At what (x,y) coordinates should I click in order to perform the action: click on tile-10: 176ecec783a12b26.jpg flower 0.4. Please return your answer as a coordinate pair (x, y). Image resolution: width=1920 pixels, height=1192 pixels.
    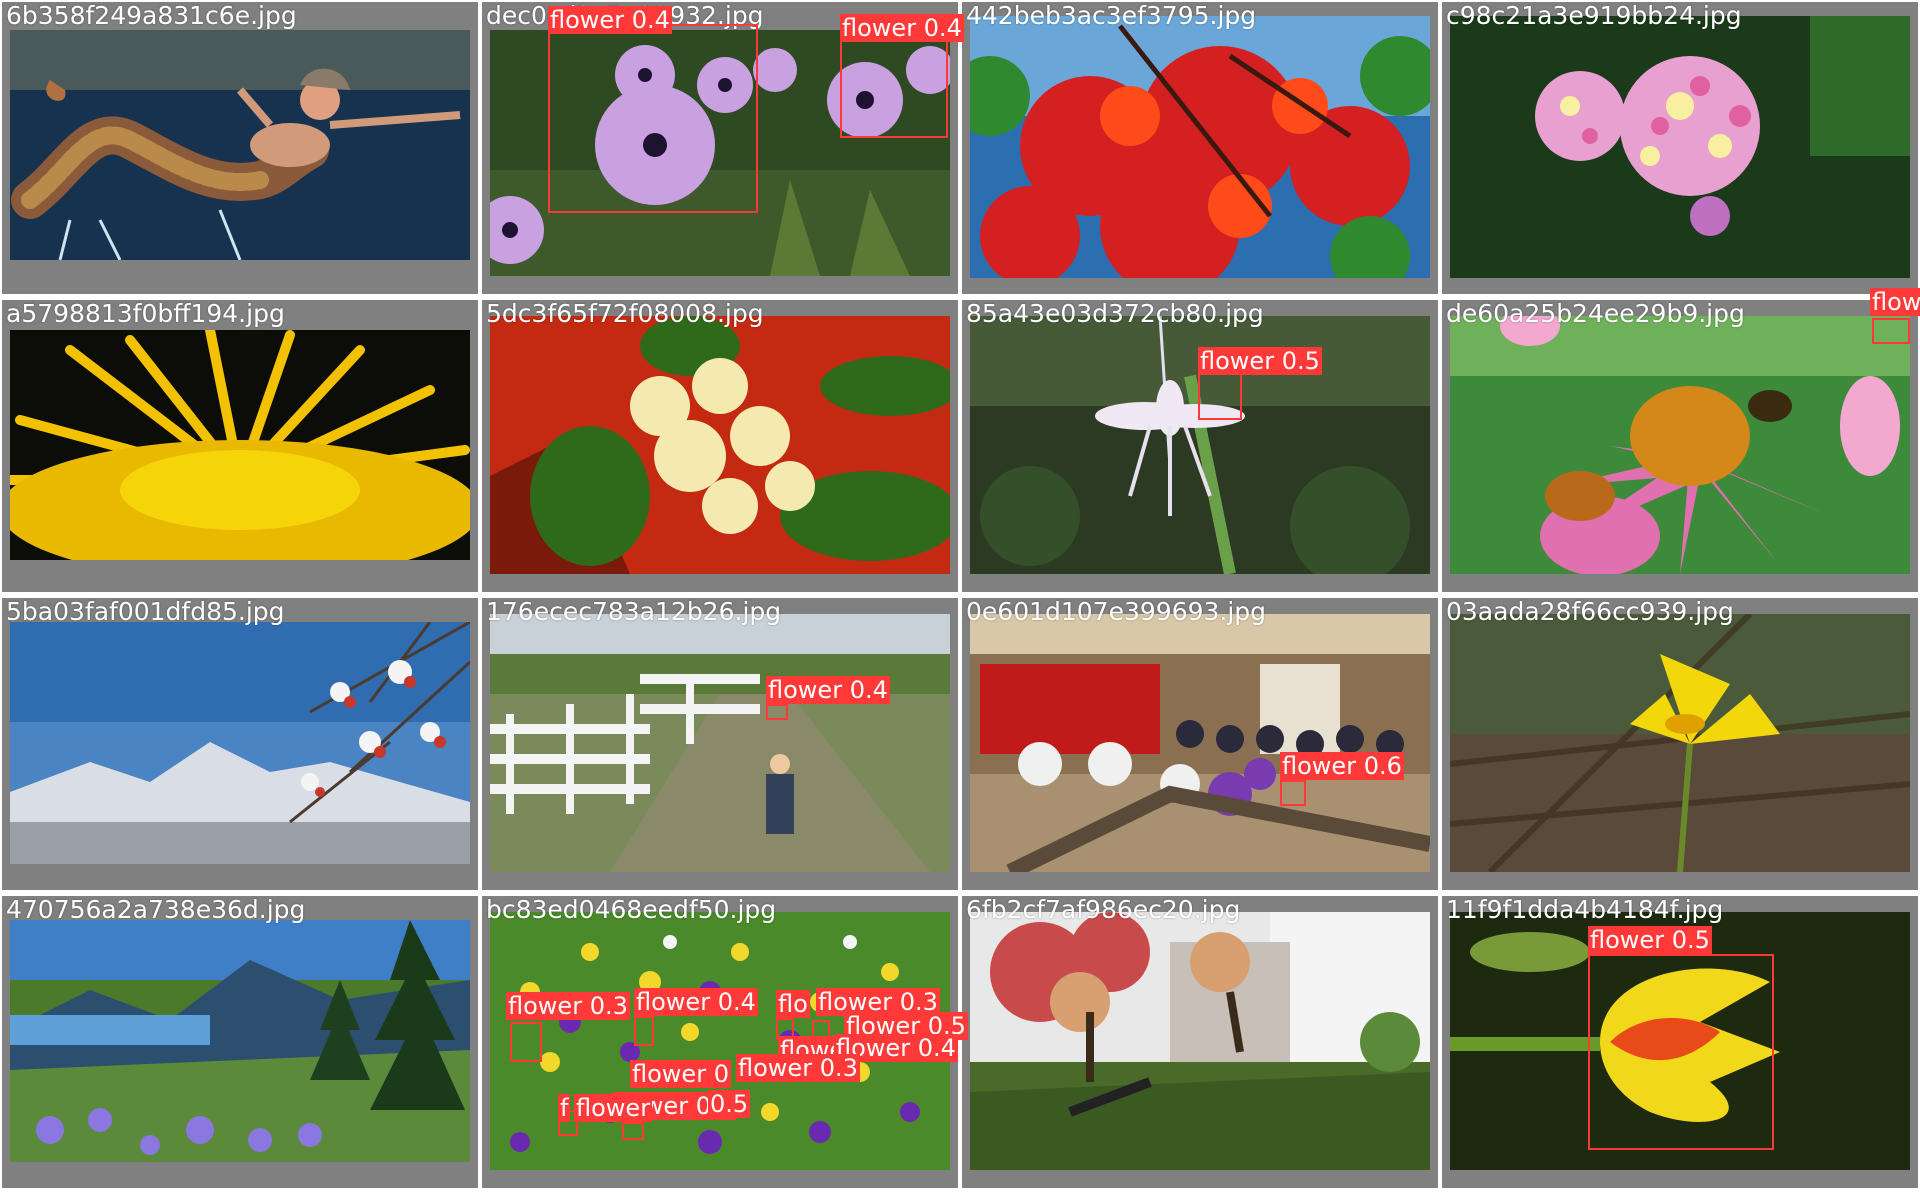
    Looking at the image, I should click on (720, 743).